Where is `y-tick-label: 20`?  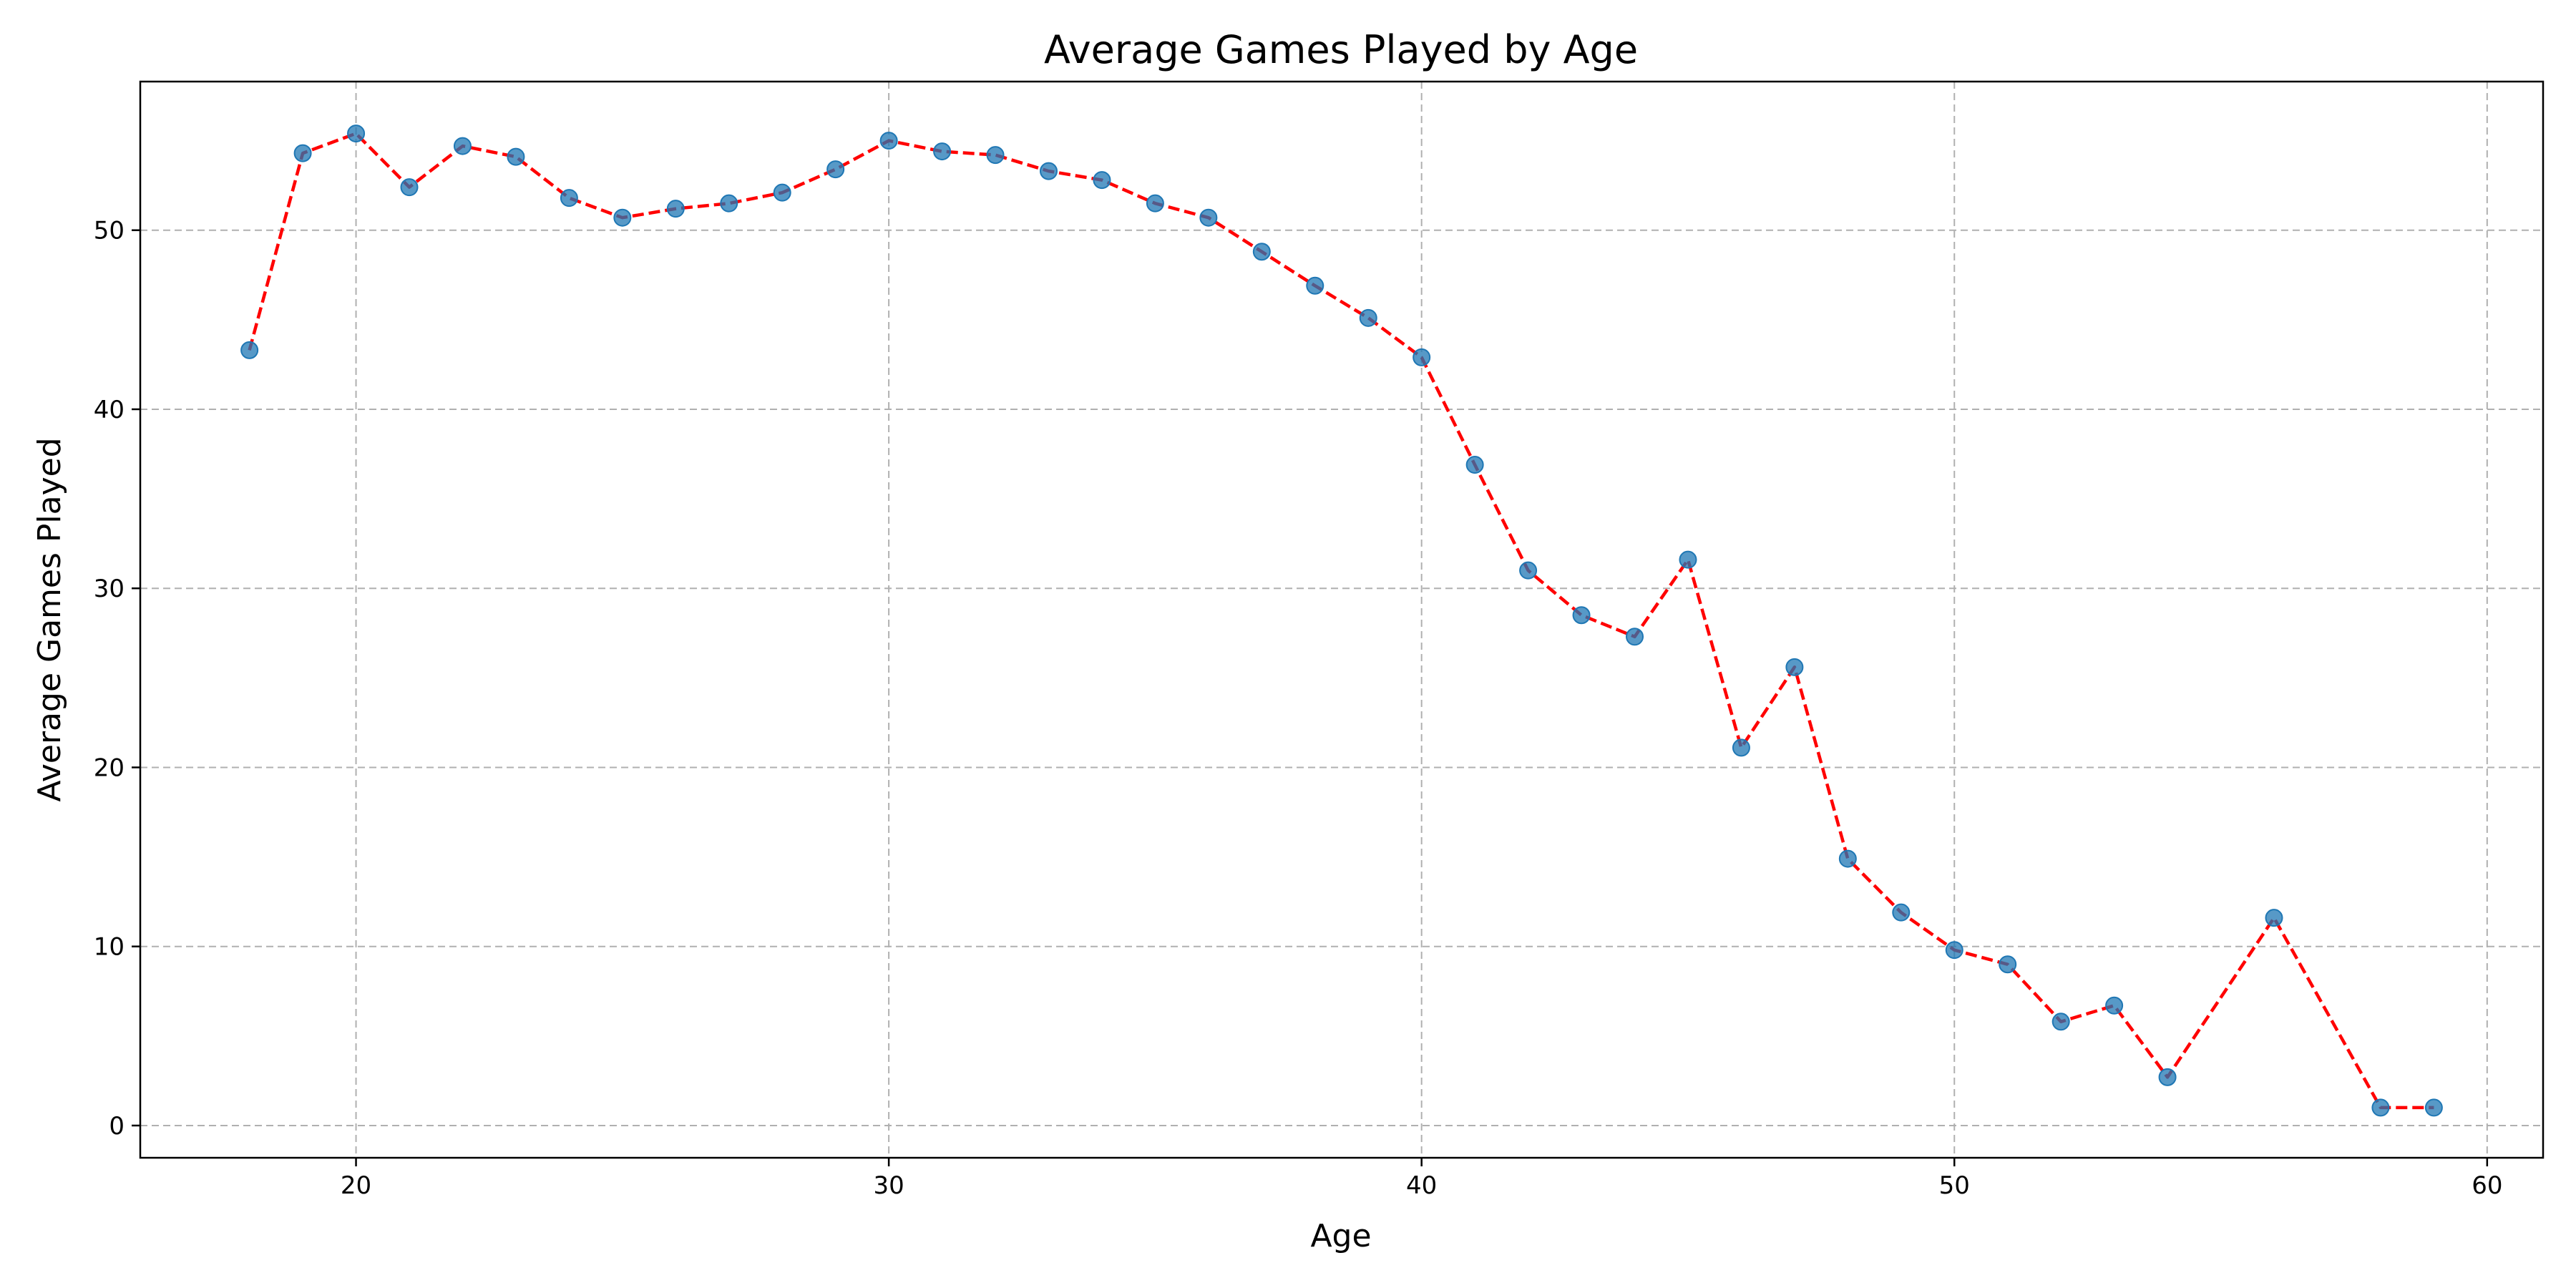 y-tick-label: 20 is located at coordinates (109, 767).